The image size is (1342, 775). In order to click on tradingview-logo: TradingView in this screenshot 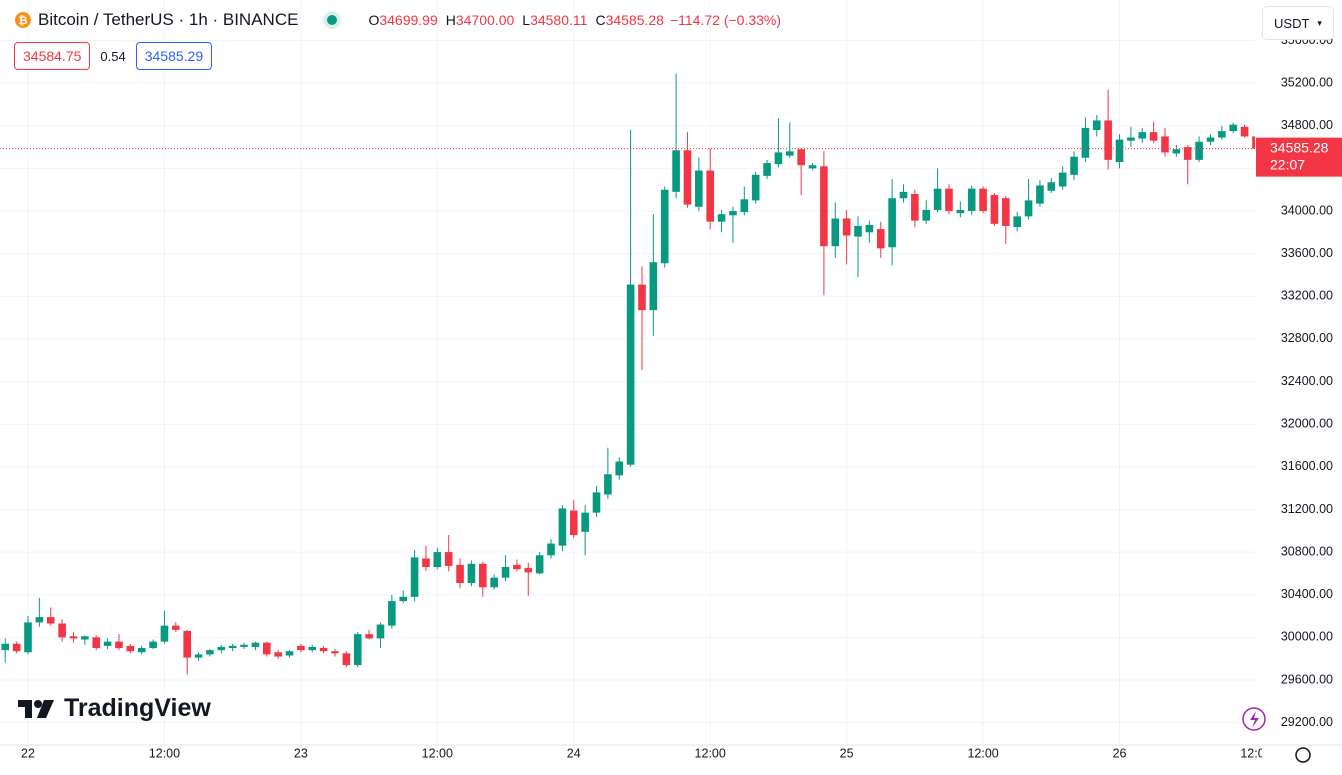, I will do `click(114, 708)`.